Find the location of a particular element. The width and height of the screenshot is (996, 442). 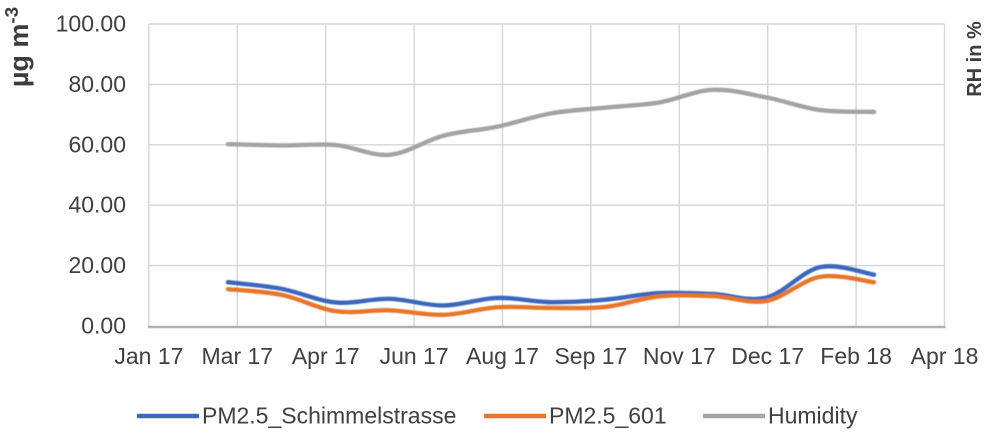

left-axis-title: µg m-3 is located at coordinates (18, 47).